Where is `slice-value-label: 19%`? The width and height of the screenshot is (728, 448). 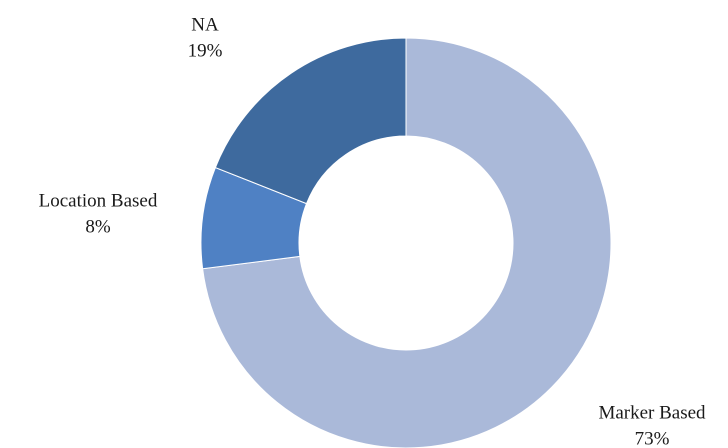
slice-value-label: 19% is located at coordinates (205, 50).